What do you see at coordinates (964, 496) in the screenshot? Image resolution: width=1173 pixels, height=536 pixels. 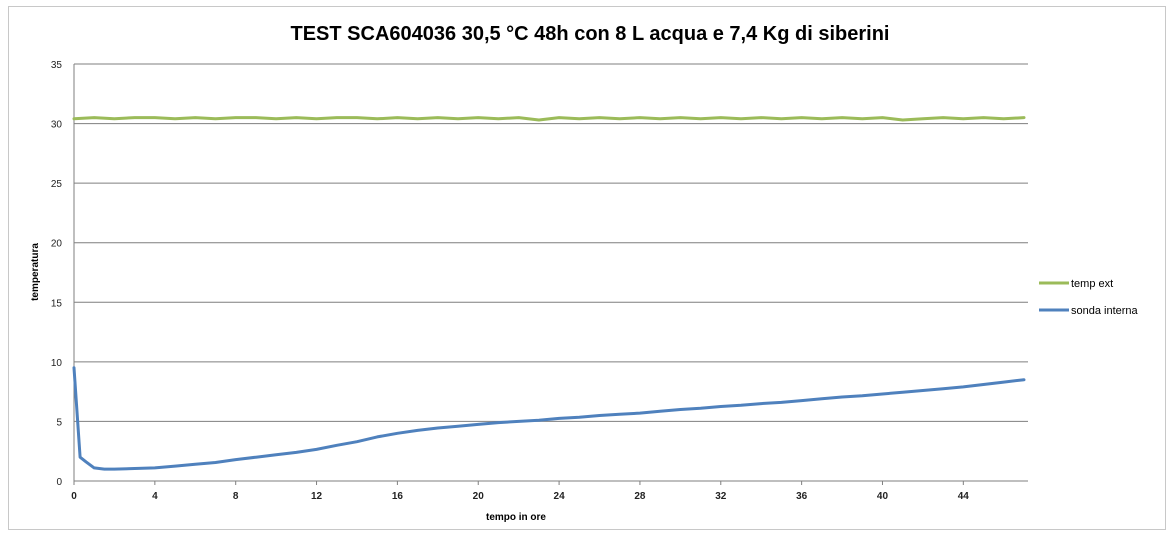 I see `x-tick-label-44: 44` at bounding box center [964, 496].